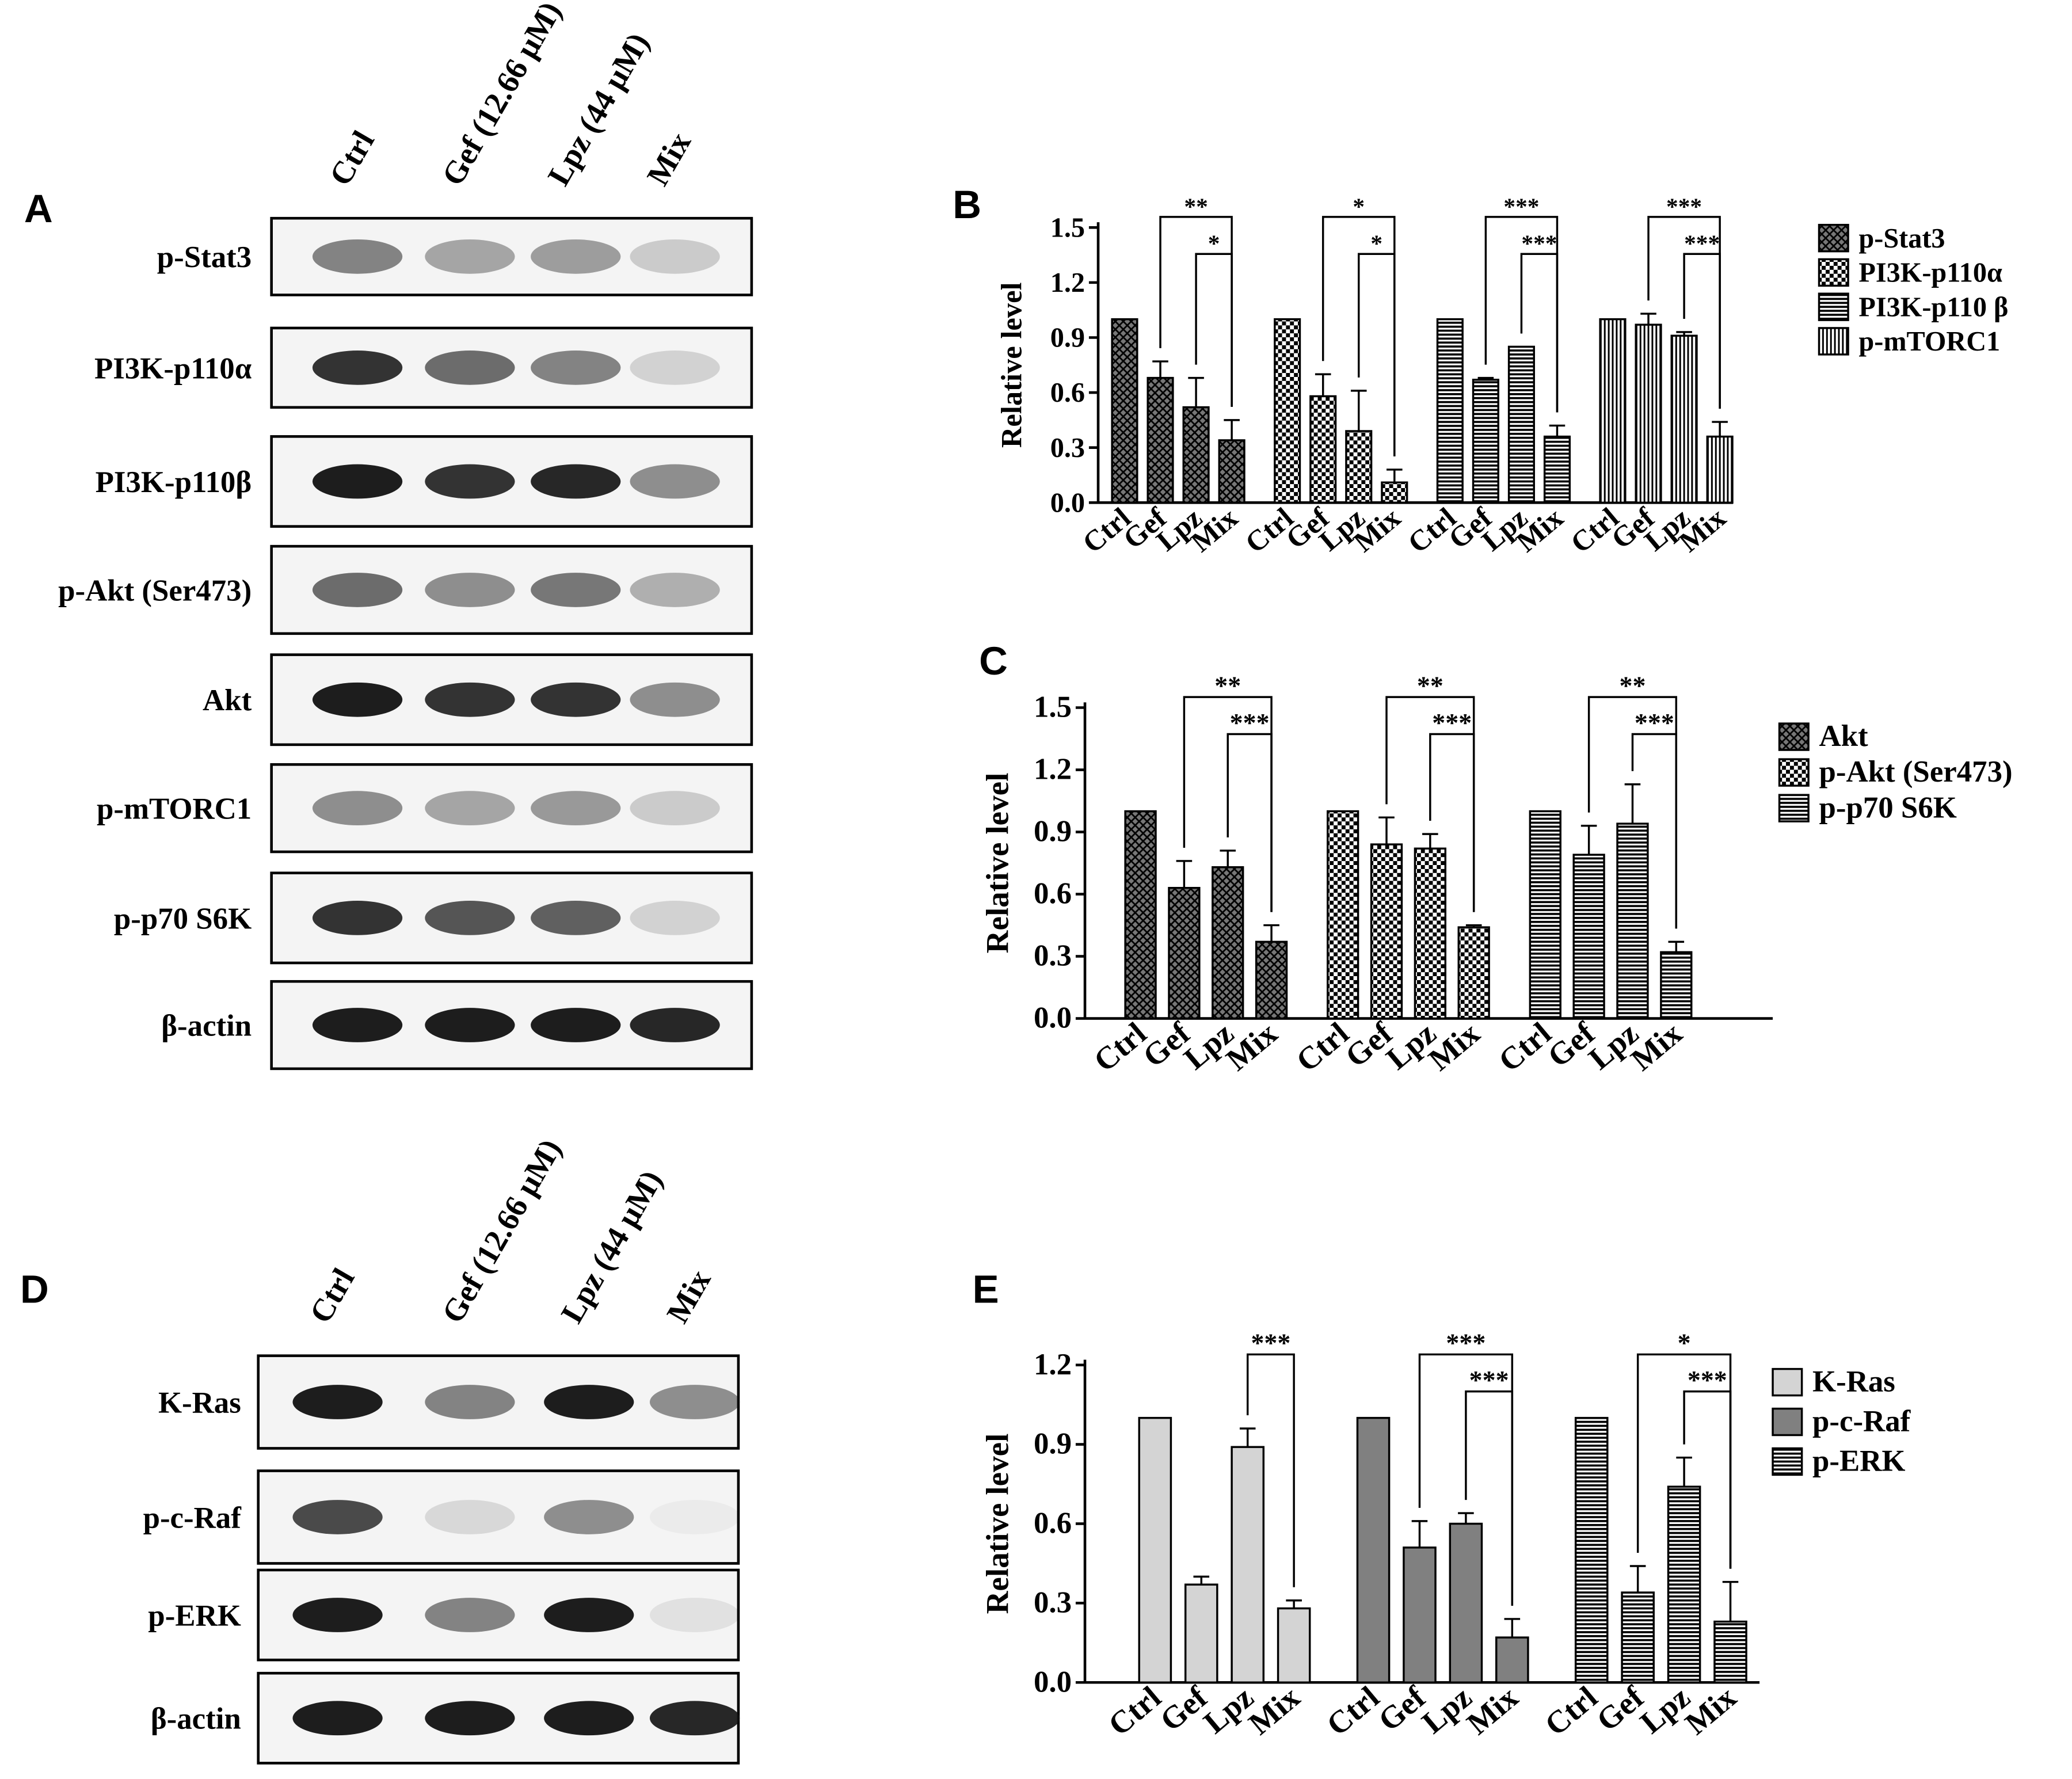 This screenshot has height=1779, width=2072. Describe the element at coordinates (194, 1615) in the screenshot. I see `row-label: p-ERK` at that location.